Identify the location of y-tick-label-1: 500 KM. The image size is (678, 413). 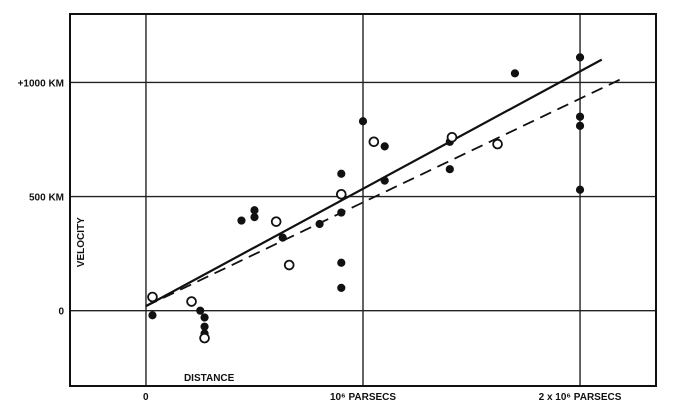
(46, 198).